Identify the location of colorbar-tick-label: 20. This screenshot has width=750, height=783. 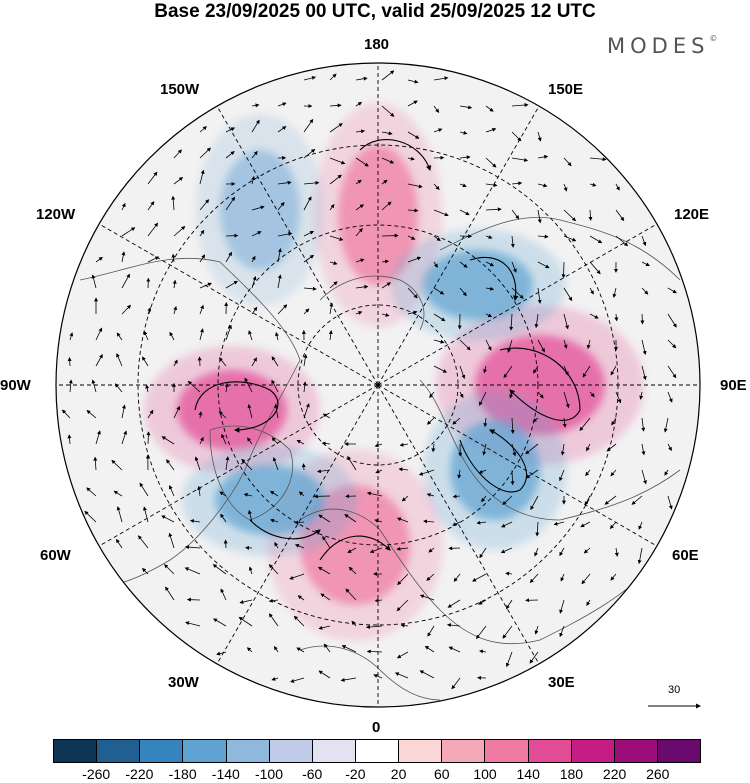
(398, 774).